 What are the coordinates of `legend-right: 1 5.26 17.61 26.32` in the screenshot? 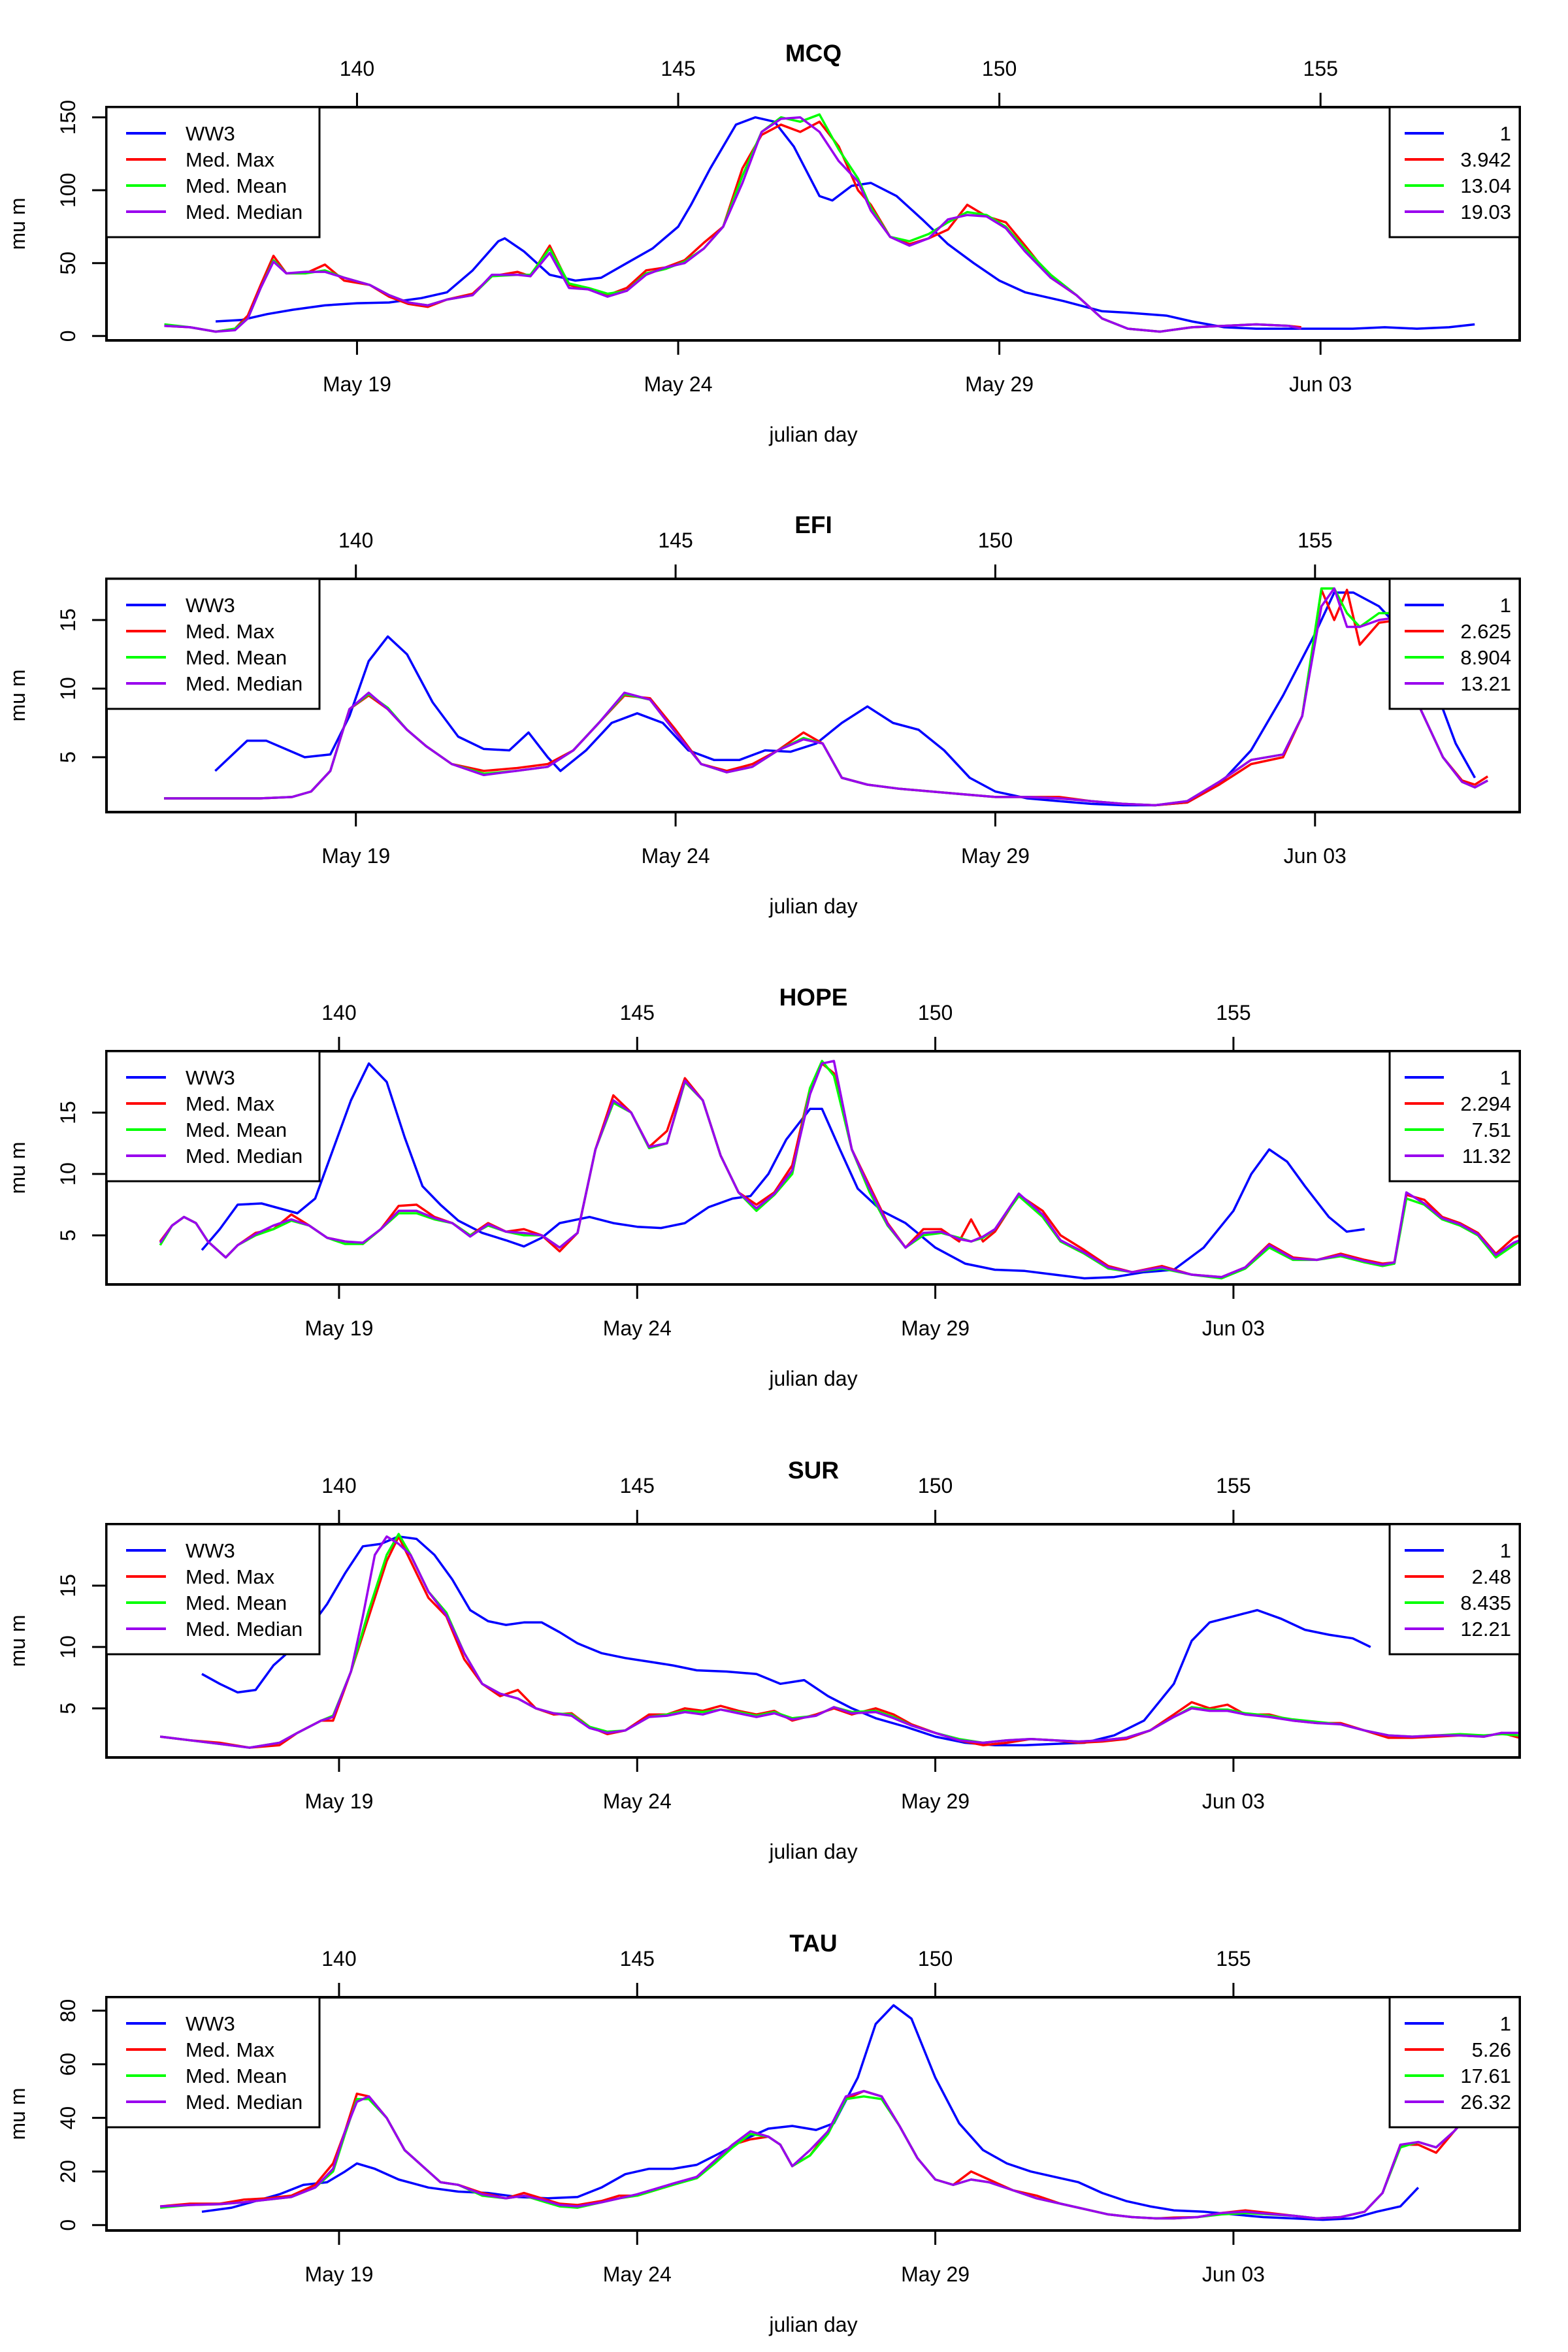 It's located at (1454, 2062).